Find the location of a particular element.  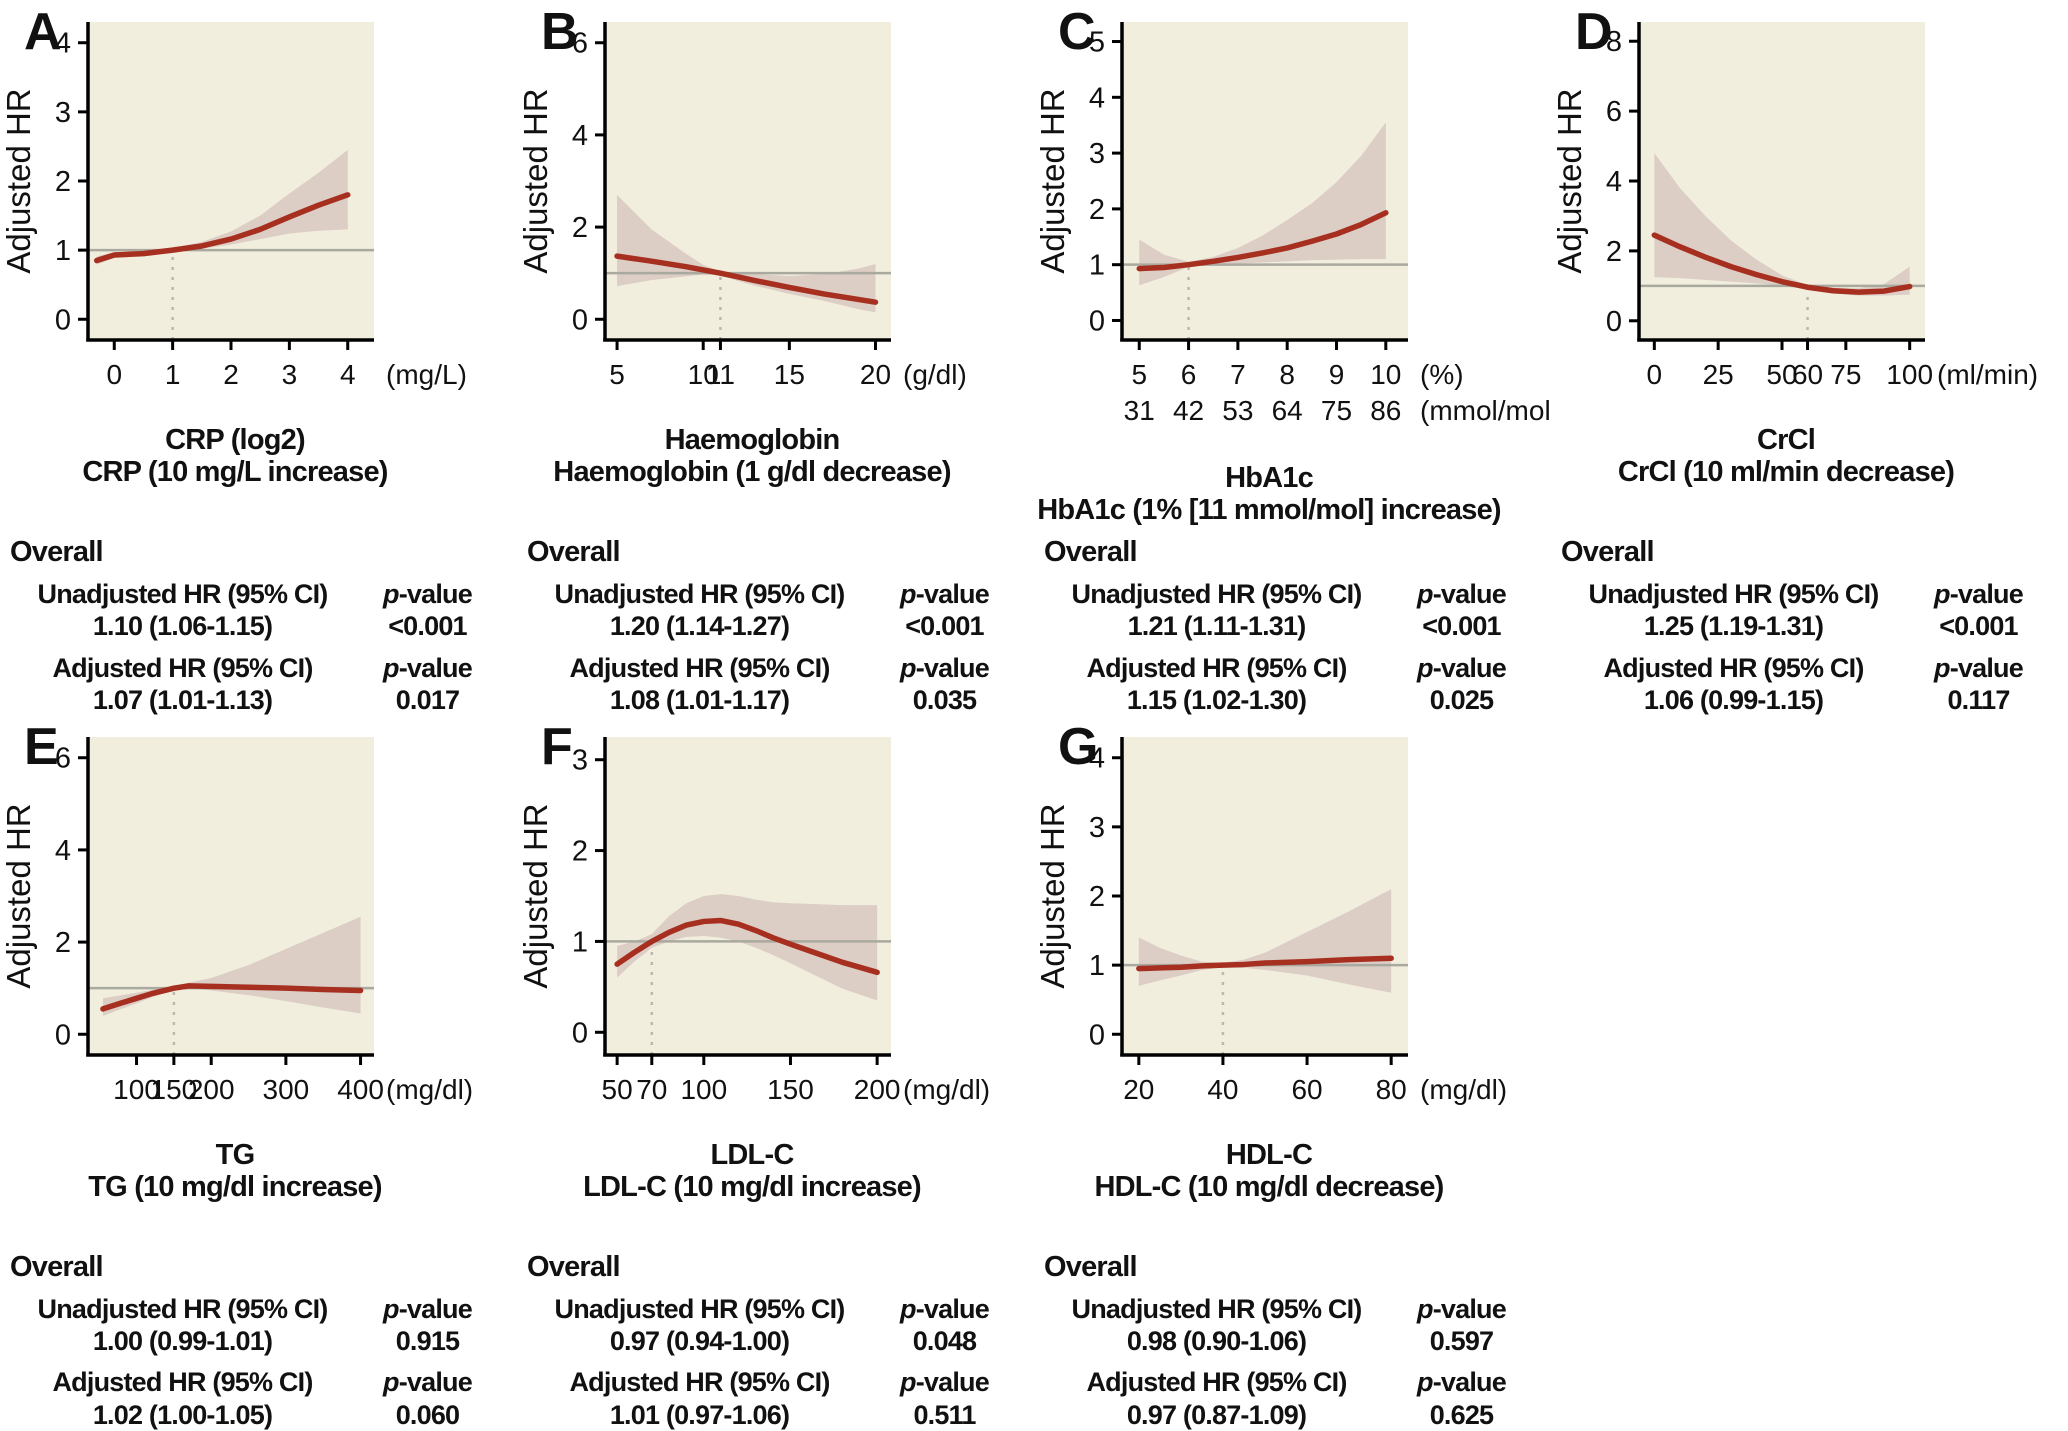

x-axis-unit: (g/dl) is located at coordinates (935, 374).